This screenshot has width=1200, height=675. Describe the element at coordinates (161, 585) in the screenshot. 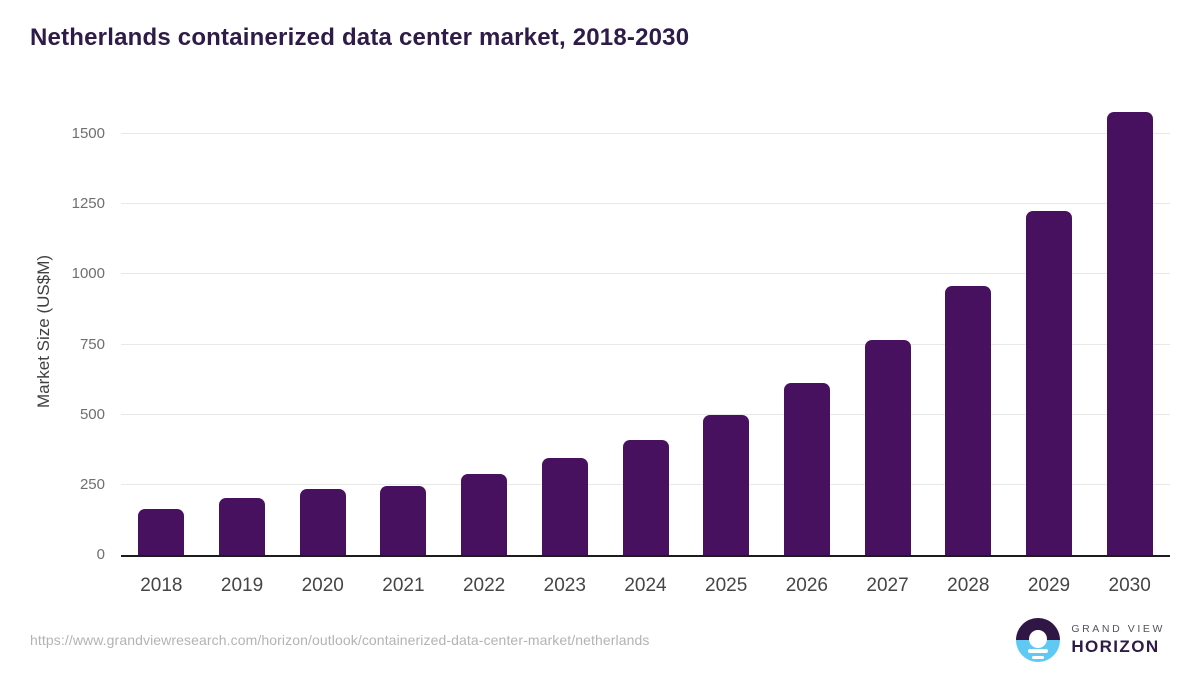

I see `x-tick-label-2018: 2018` at that location.